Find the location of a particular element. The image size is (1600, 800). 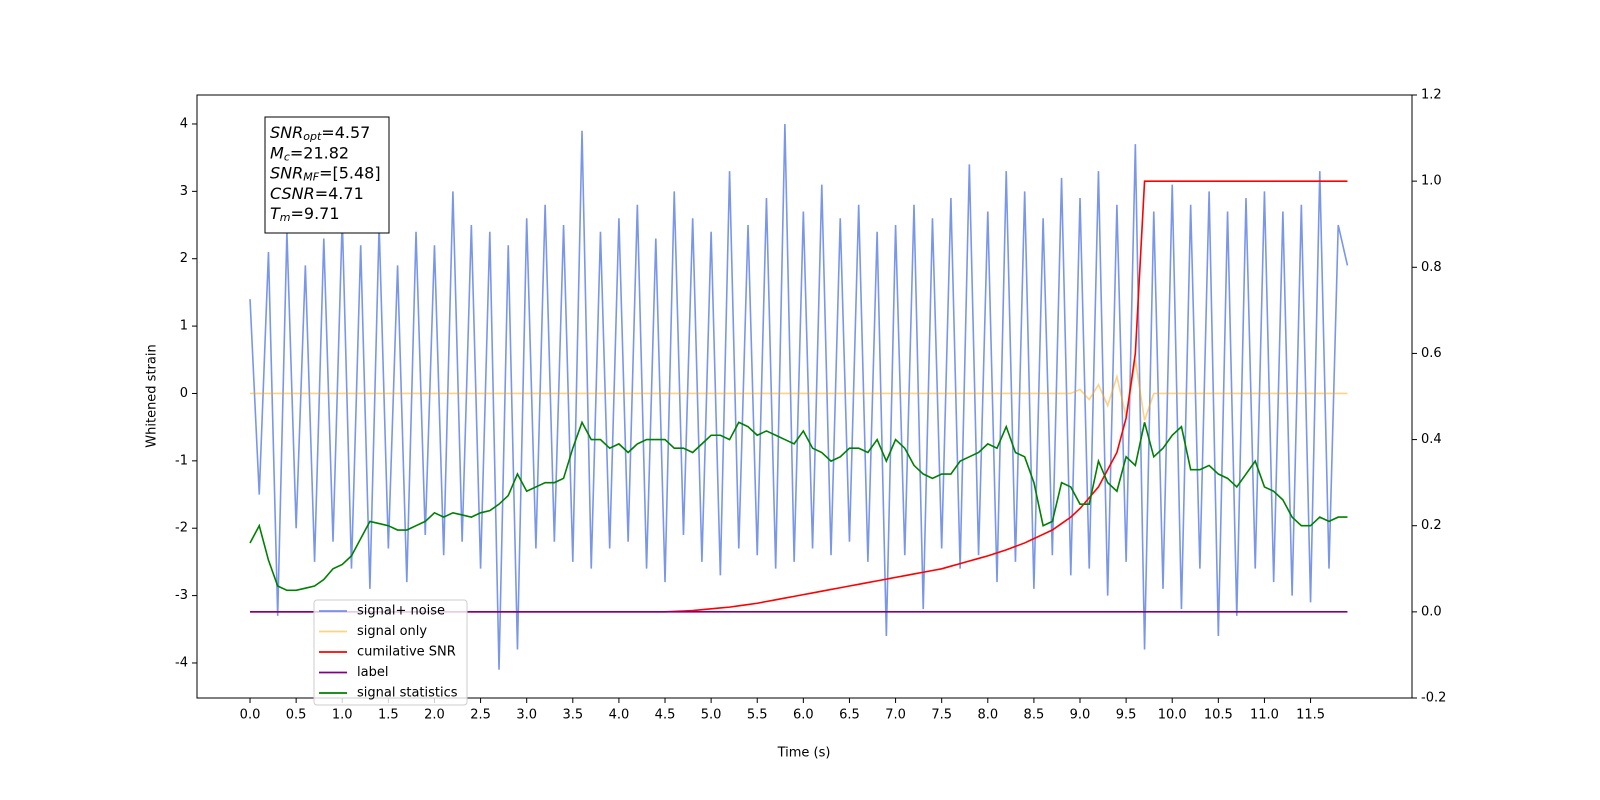

annotation-subscript: c is located at coordinates (287, 156).